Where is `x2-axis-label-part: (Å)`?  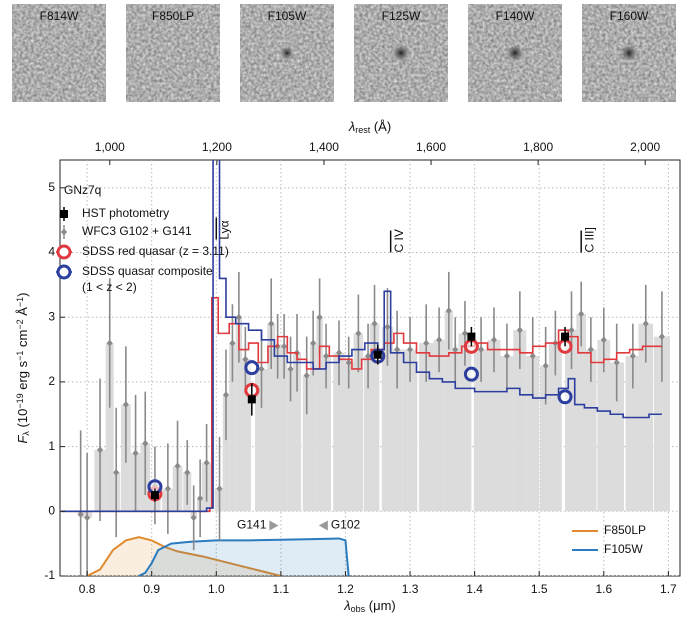
x2-axis-label-part: (Å) is located at coordinates (380, 126).